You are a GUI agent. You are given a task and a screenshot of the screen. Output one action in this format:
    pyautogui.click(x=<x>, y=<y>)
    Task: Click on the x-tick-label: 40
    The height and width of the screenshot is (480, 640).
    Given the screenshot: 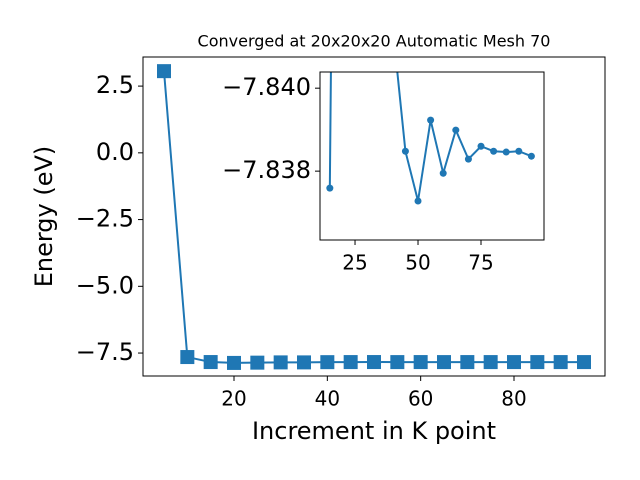 What is the action you would take?
    pyautogui.click(x=327, y=399)
    